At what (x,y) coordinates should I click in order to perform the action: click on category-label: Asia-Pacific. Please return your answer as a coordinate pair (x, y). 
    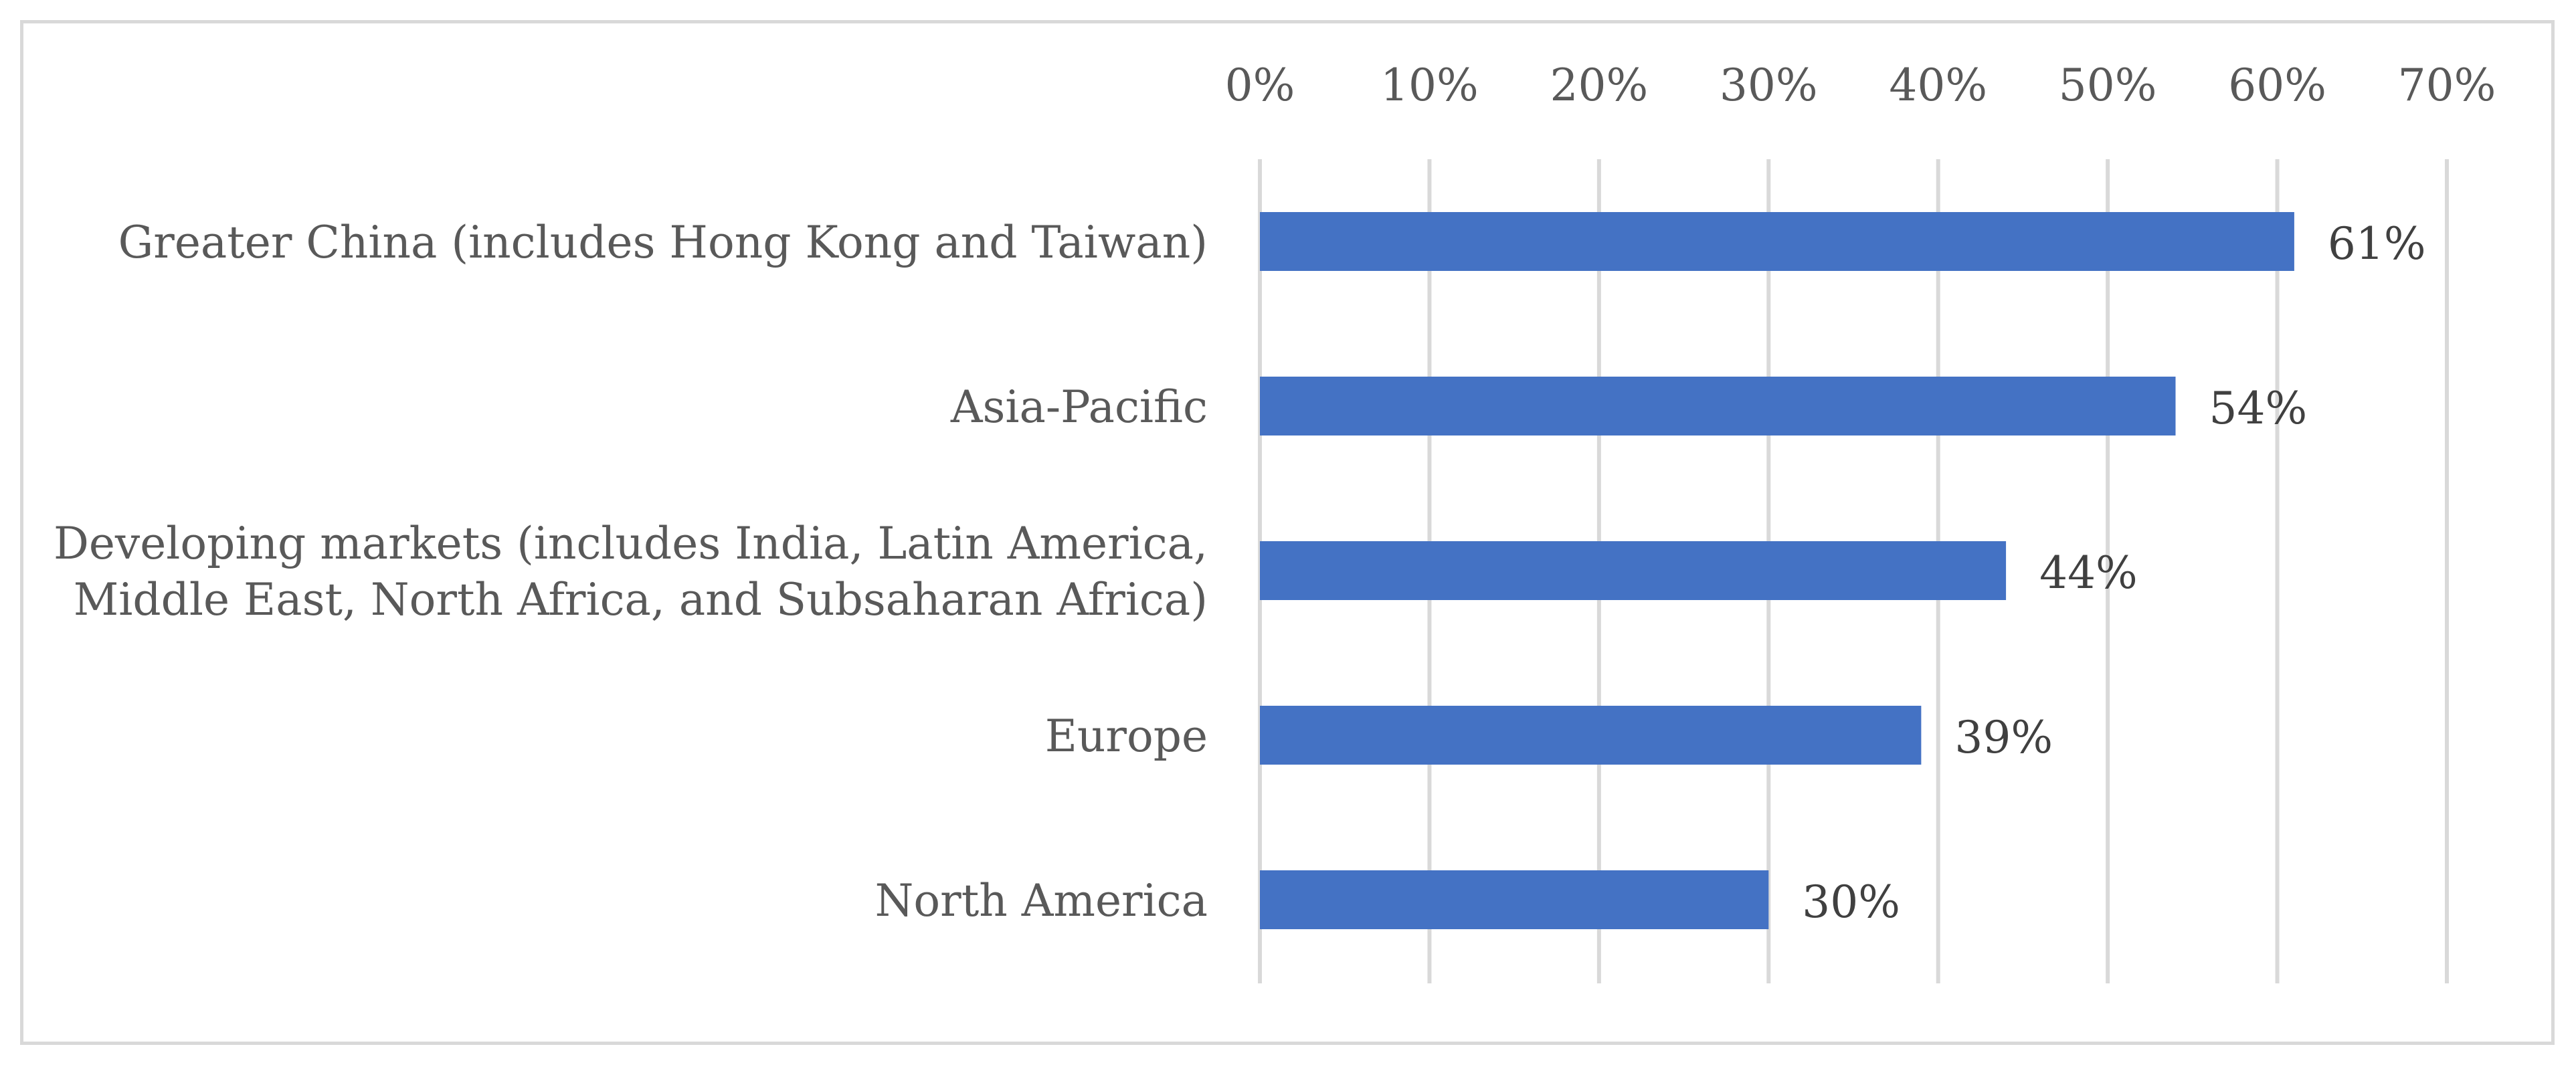
    Looking at the image, I should click on (1079, 407).